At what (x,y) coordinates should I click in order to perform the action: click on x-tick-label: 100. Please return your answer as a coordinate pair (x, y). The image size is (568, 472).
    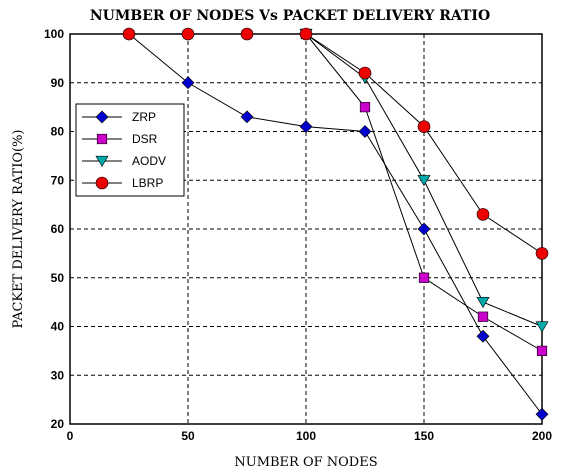
    Looking at the image, I should click on (306, 436).